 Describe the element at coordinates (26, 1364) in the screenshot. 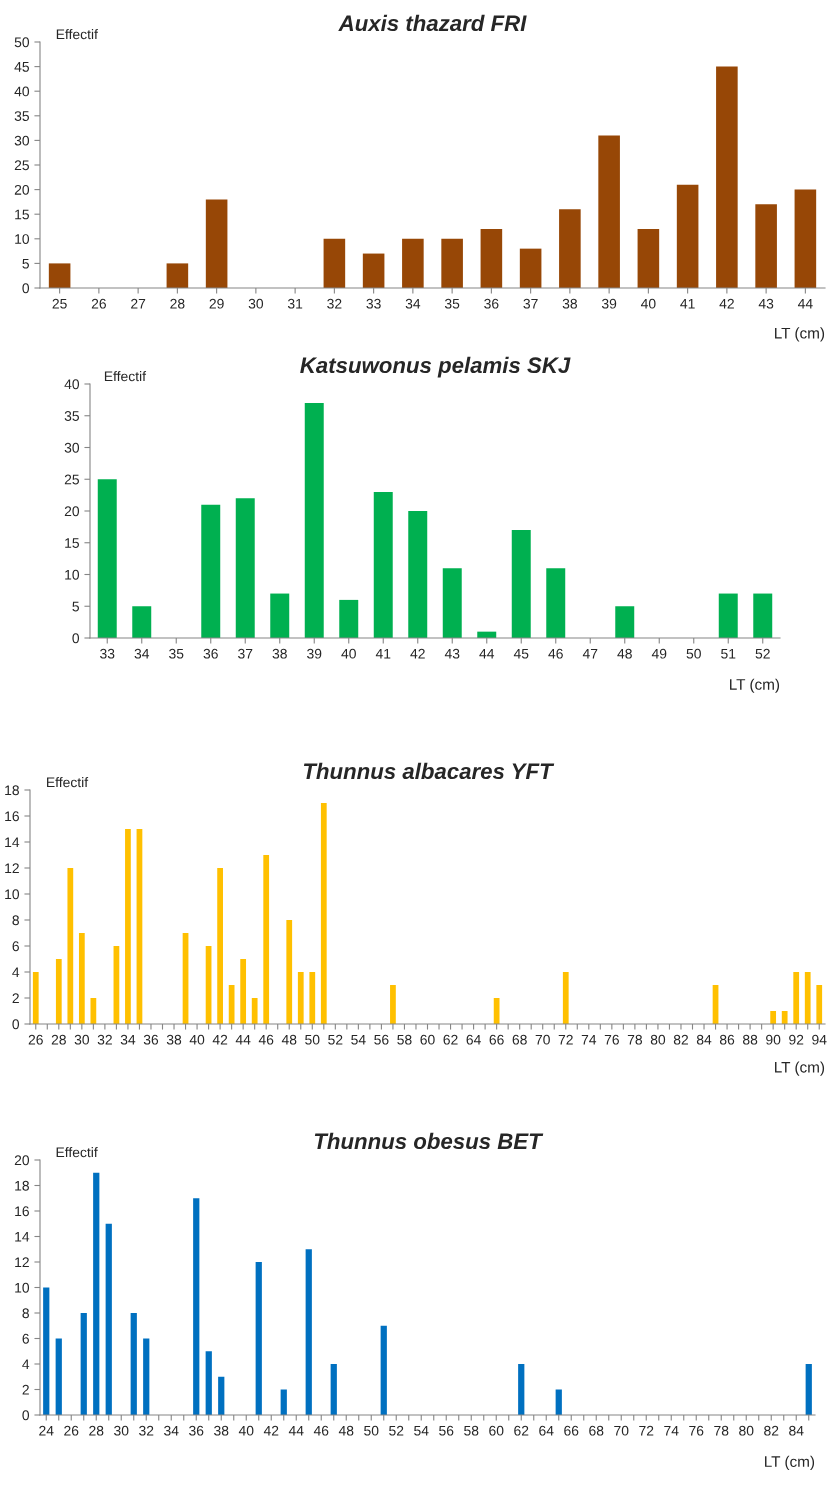

I see `y-tick-label: 4` at that location.